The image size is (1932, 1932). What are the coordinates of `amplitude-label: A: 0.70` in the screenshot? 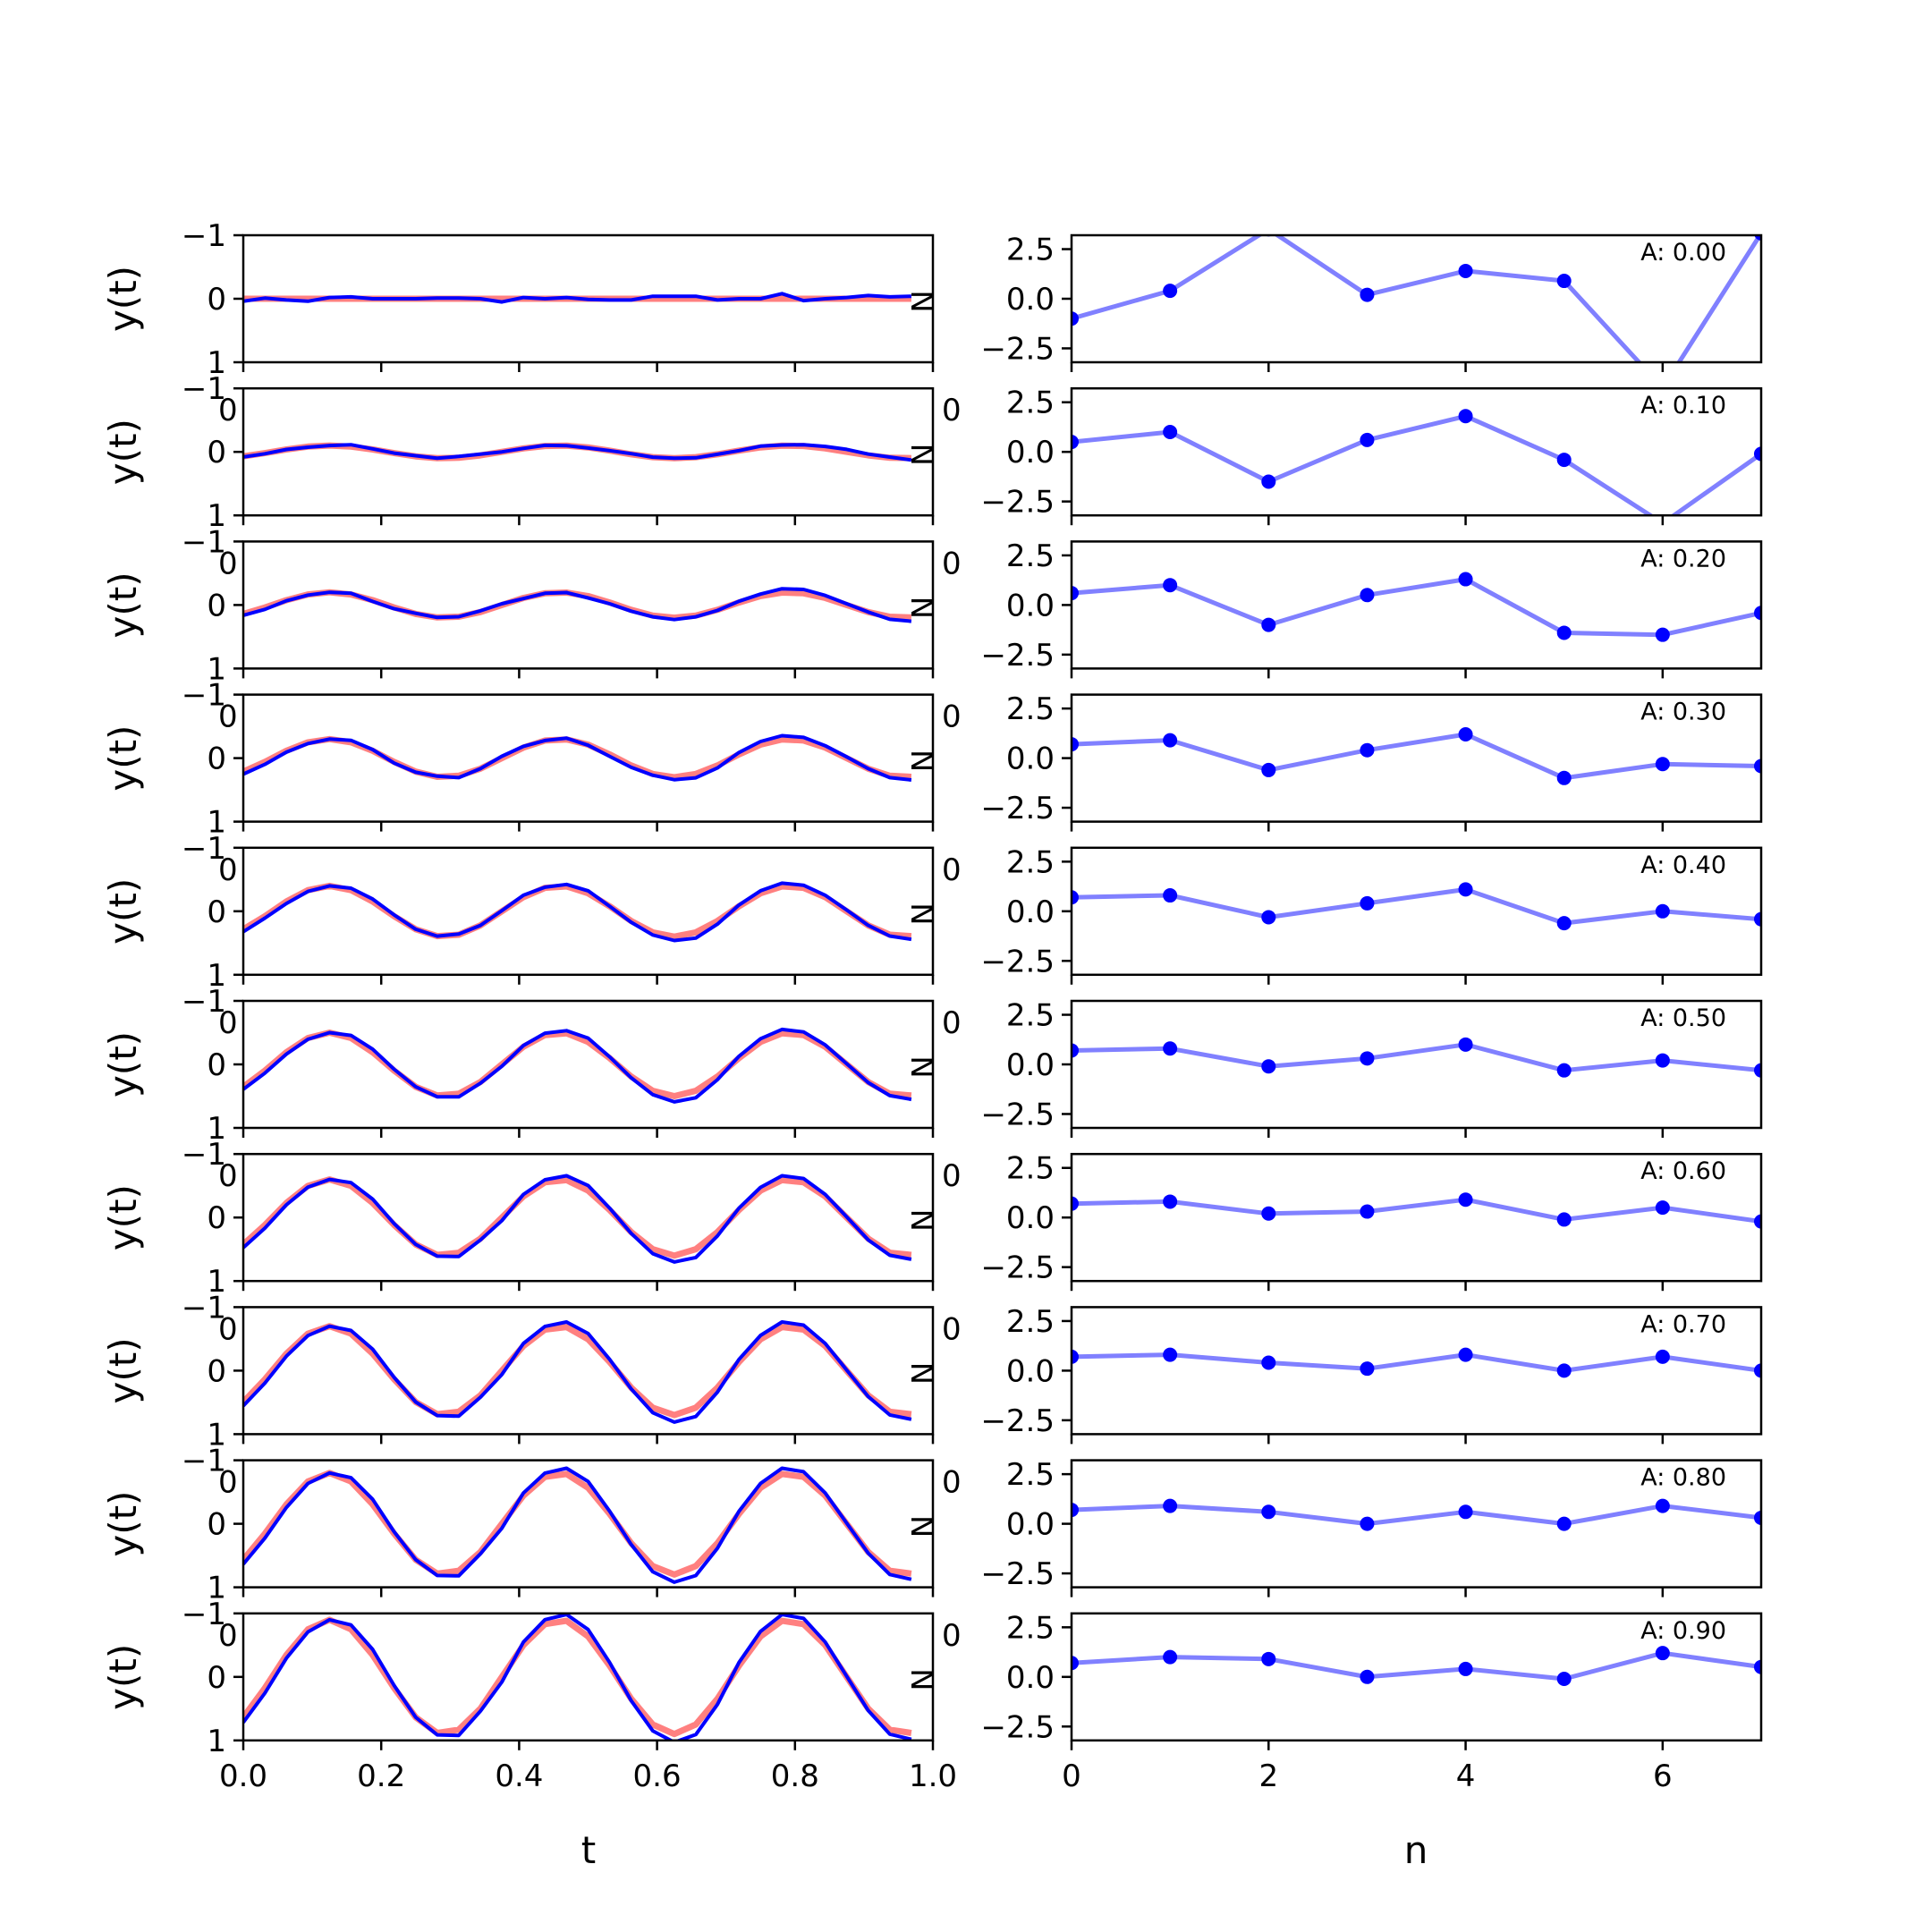 It's located at (1683, 1324).